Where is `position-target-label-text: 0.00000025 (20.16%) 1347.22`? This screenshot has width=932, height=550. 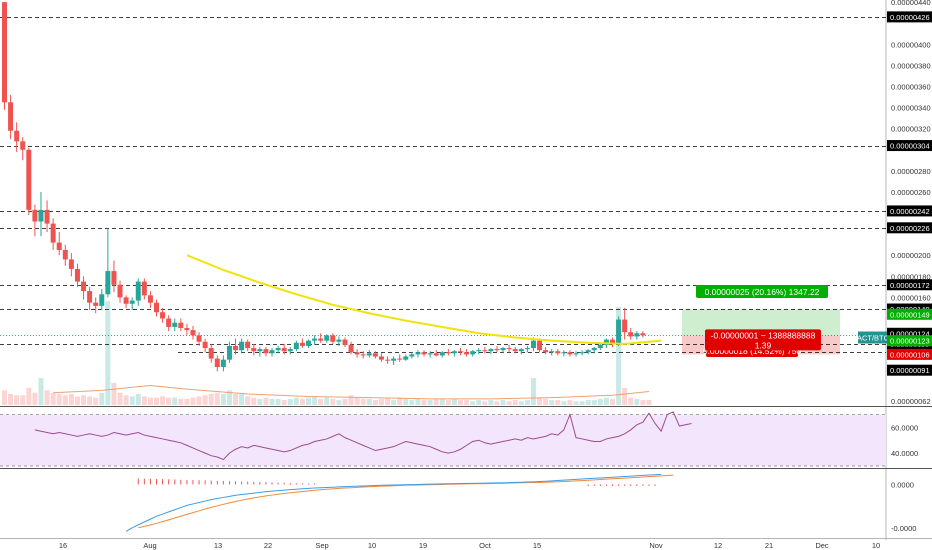
position-target-label-text: 0.00000025 (20.16%) 1347.22 is located at coordinates (762, 292).